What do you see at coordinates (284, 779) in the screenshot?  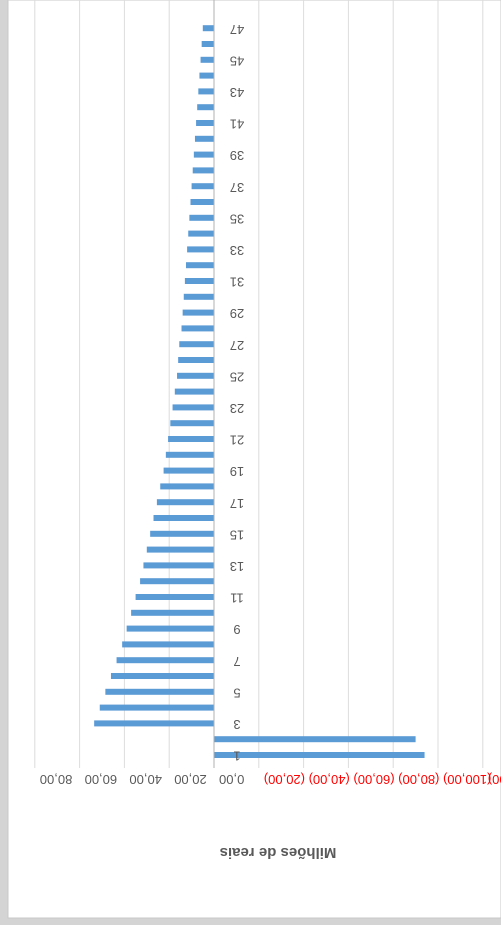 I see `value-tick-label: (20,00)` at bounding box center [284, 779].